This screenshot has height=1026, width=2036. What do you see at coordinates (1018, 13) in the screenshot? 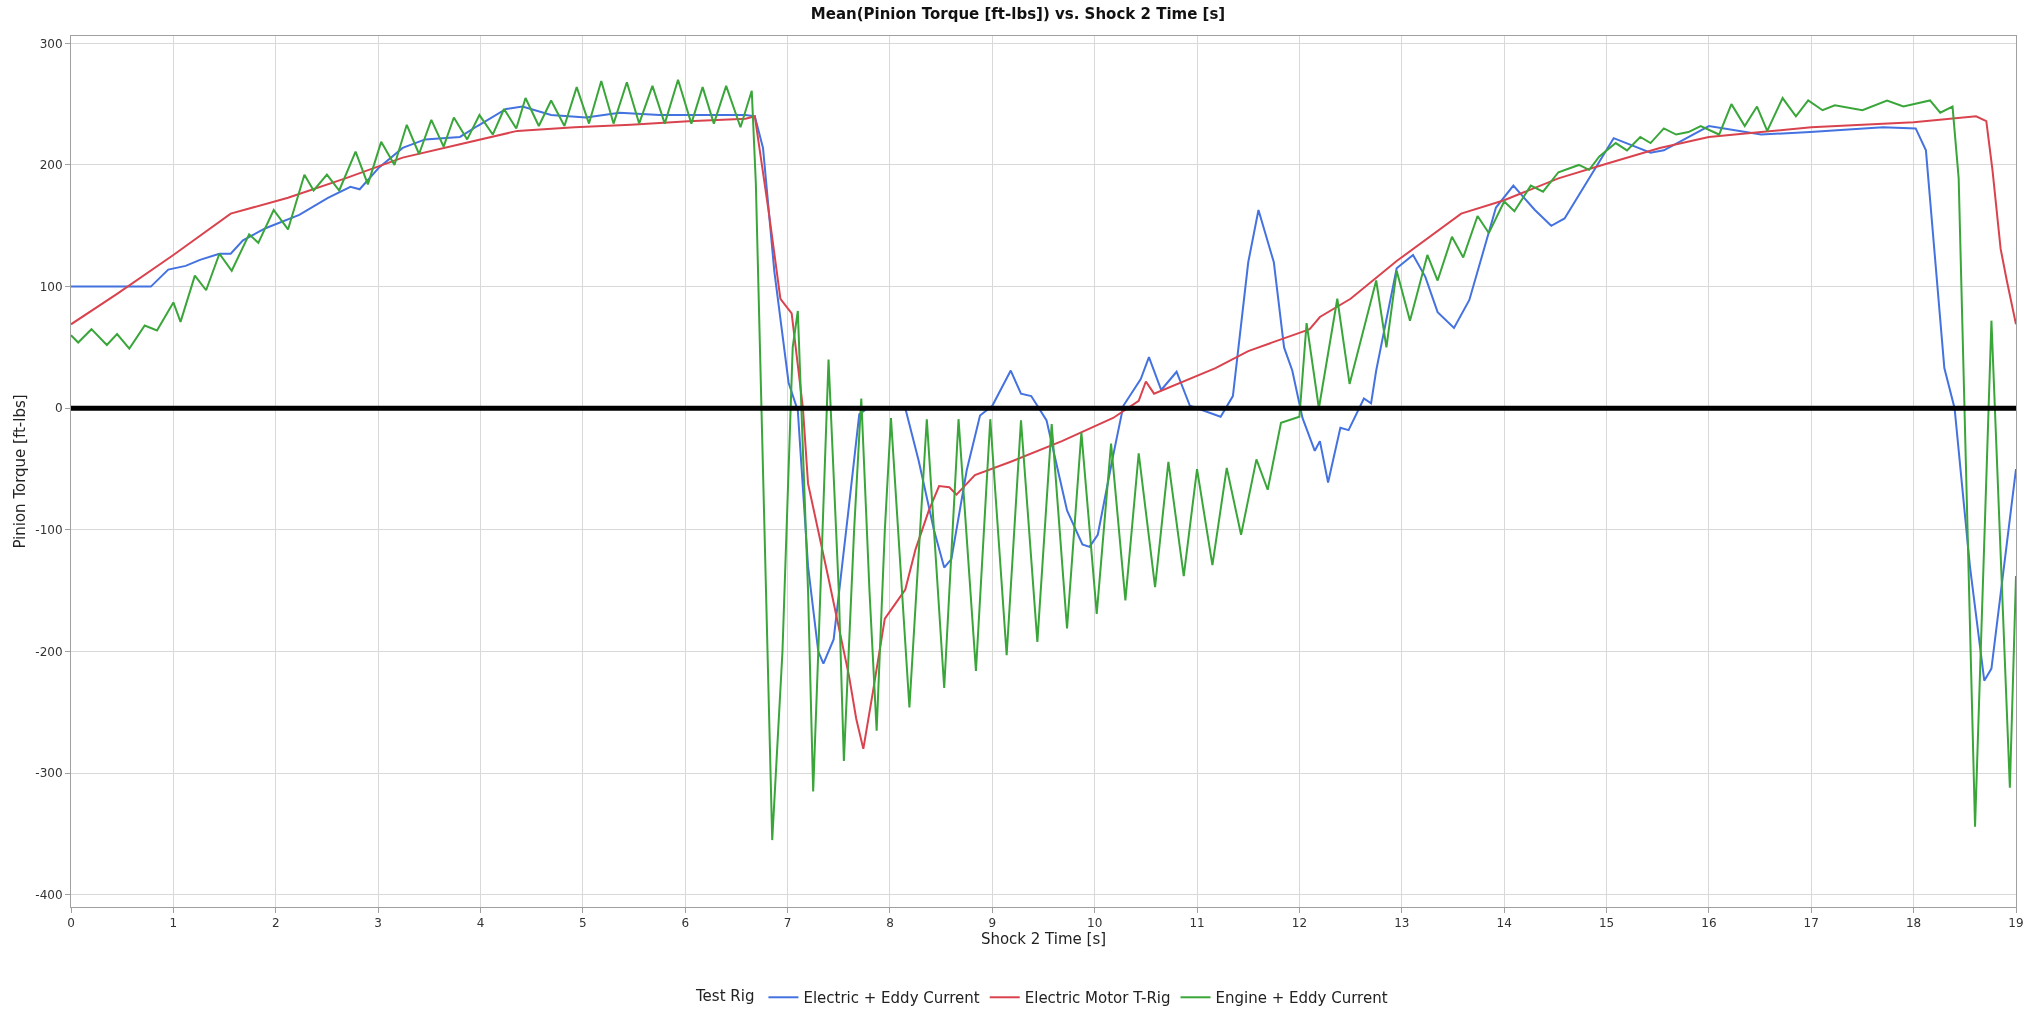
I see `chart-title: Mean(Pinion Torque [ft-lbs]) vs. Shock 2 Time [s]` at bounding box center [1018, 13].